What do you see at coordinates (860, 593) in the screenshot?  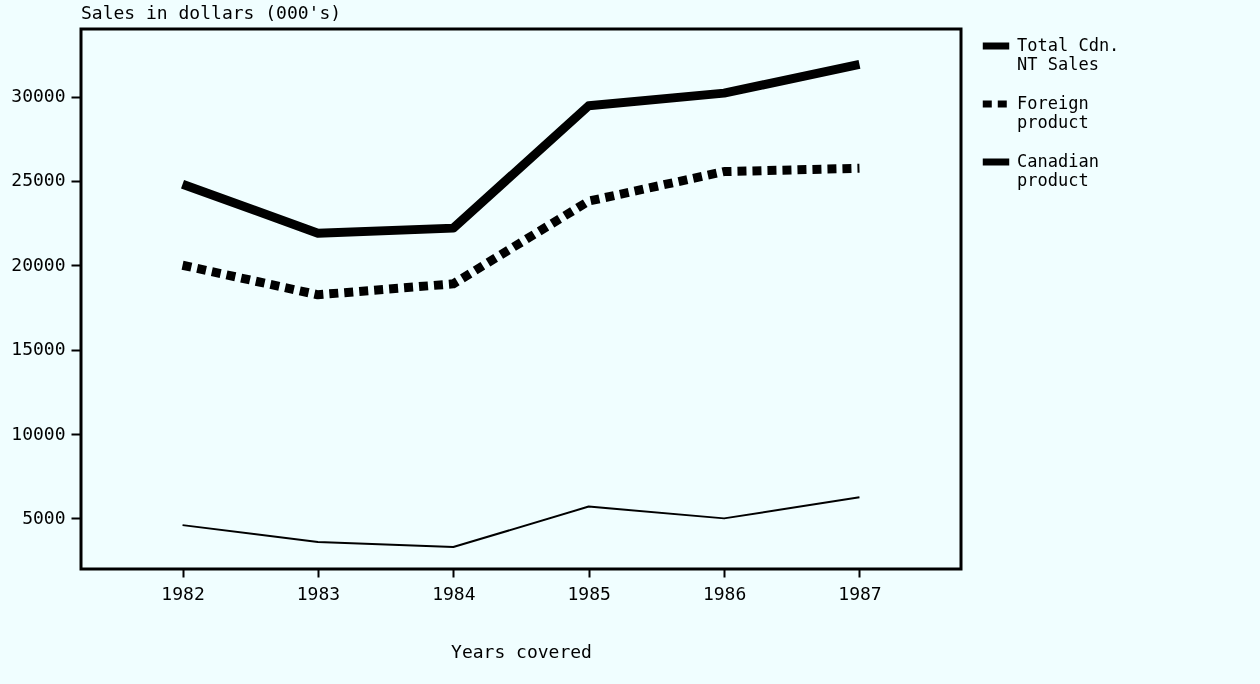 I see `x-tick-label: 1987` at bounding box center [860, 593].